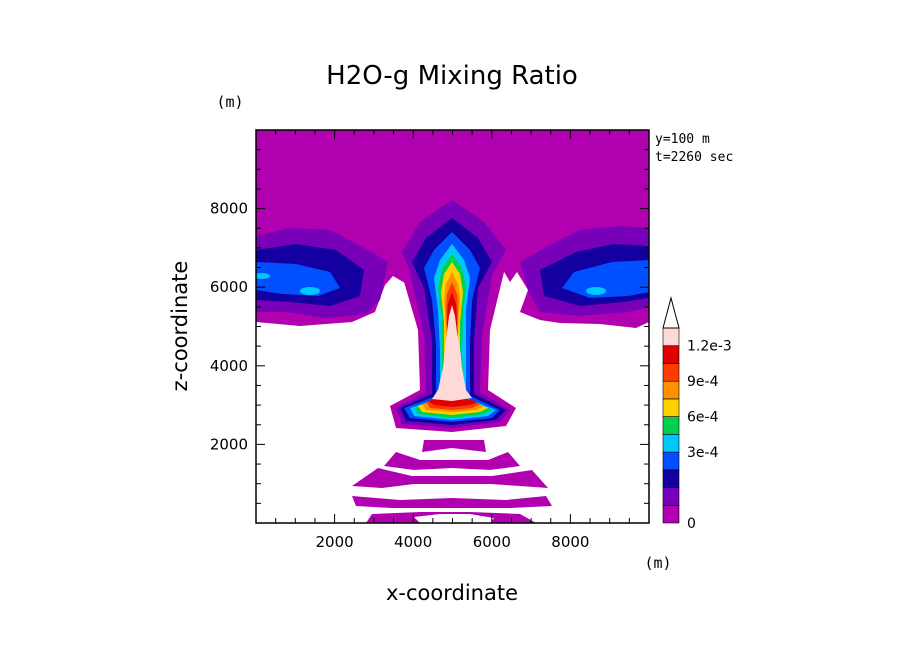  I want to click on x-tick-label: 4000, so click(413, 542).